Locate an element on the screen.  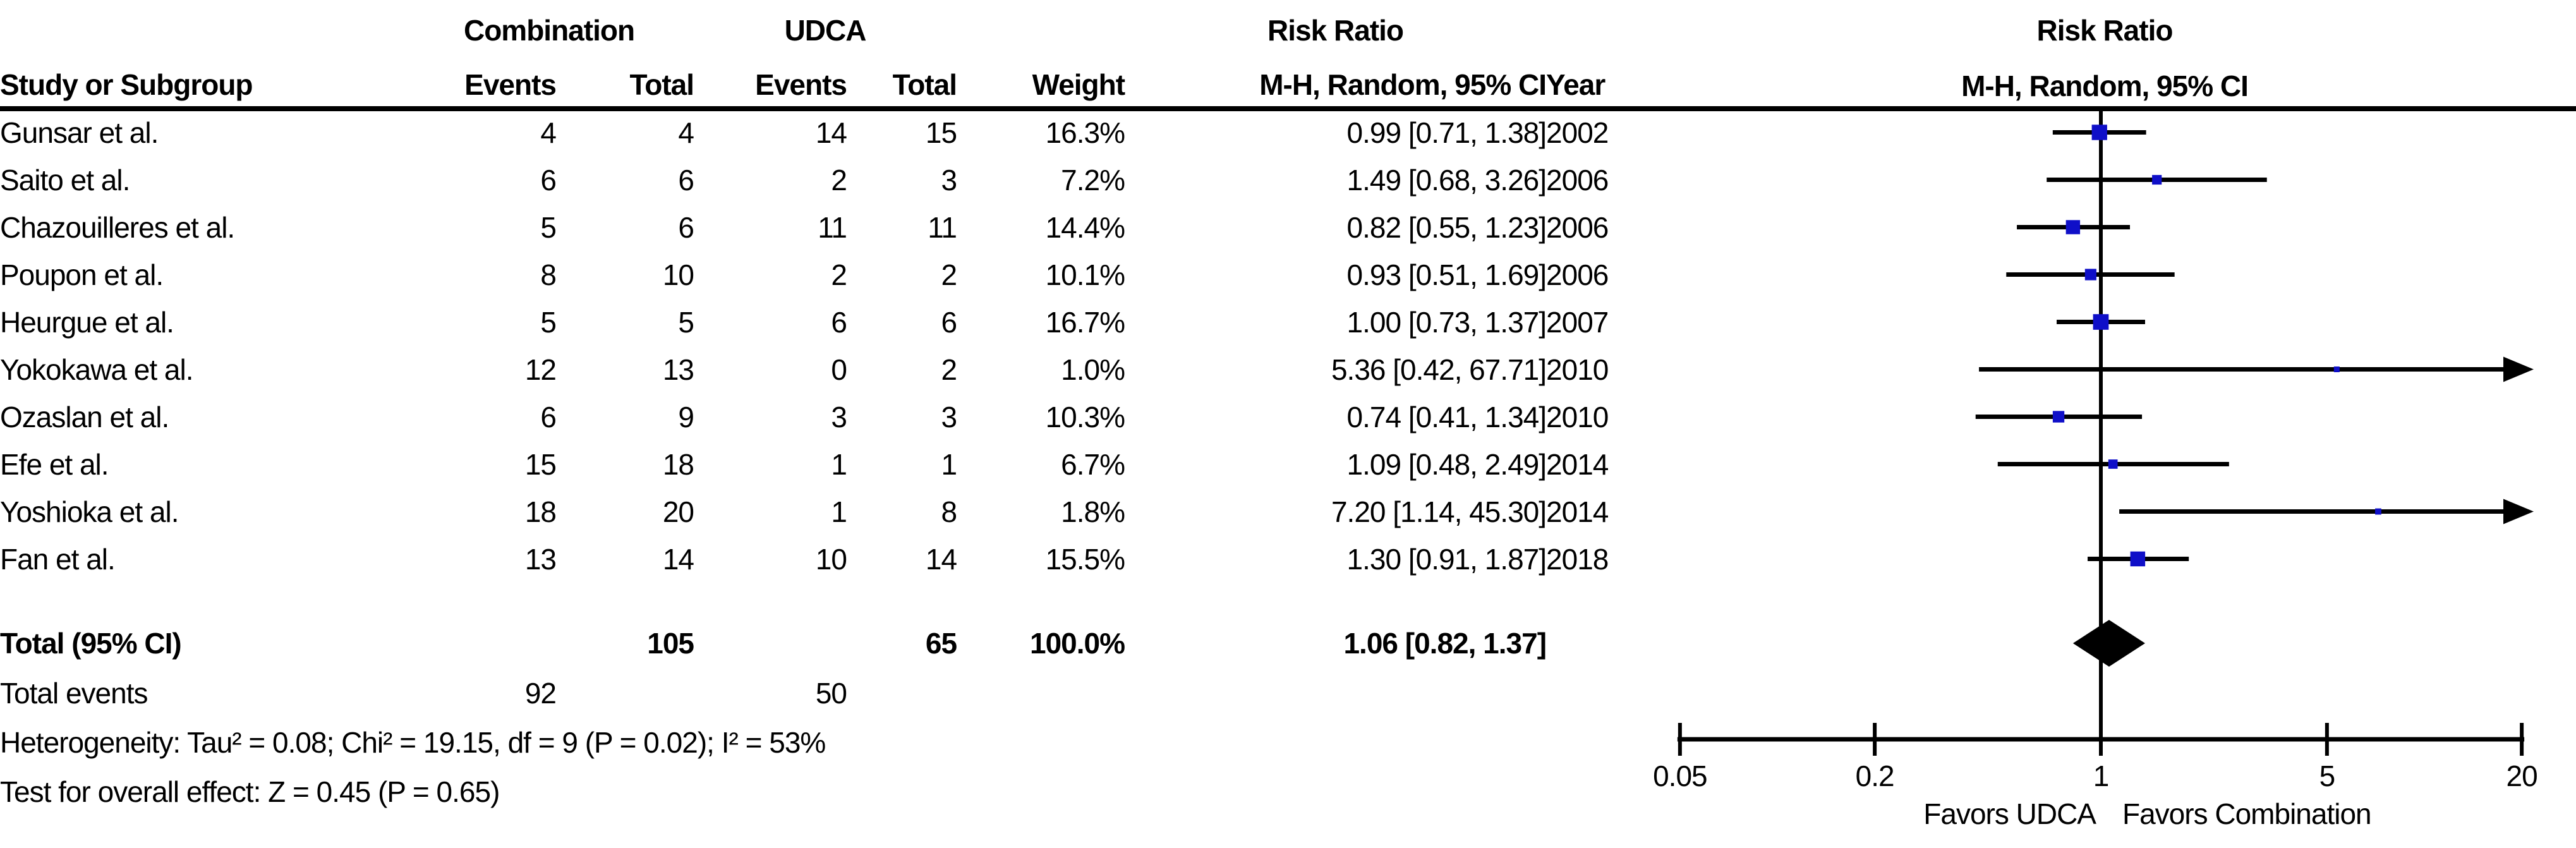
udca-total: 3 is located at coordinates (949, 416).